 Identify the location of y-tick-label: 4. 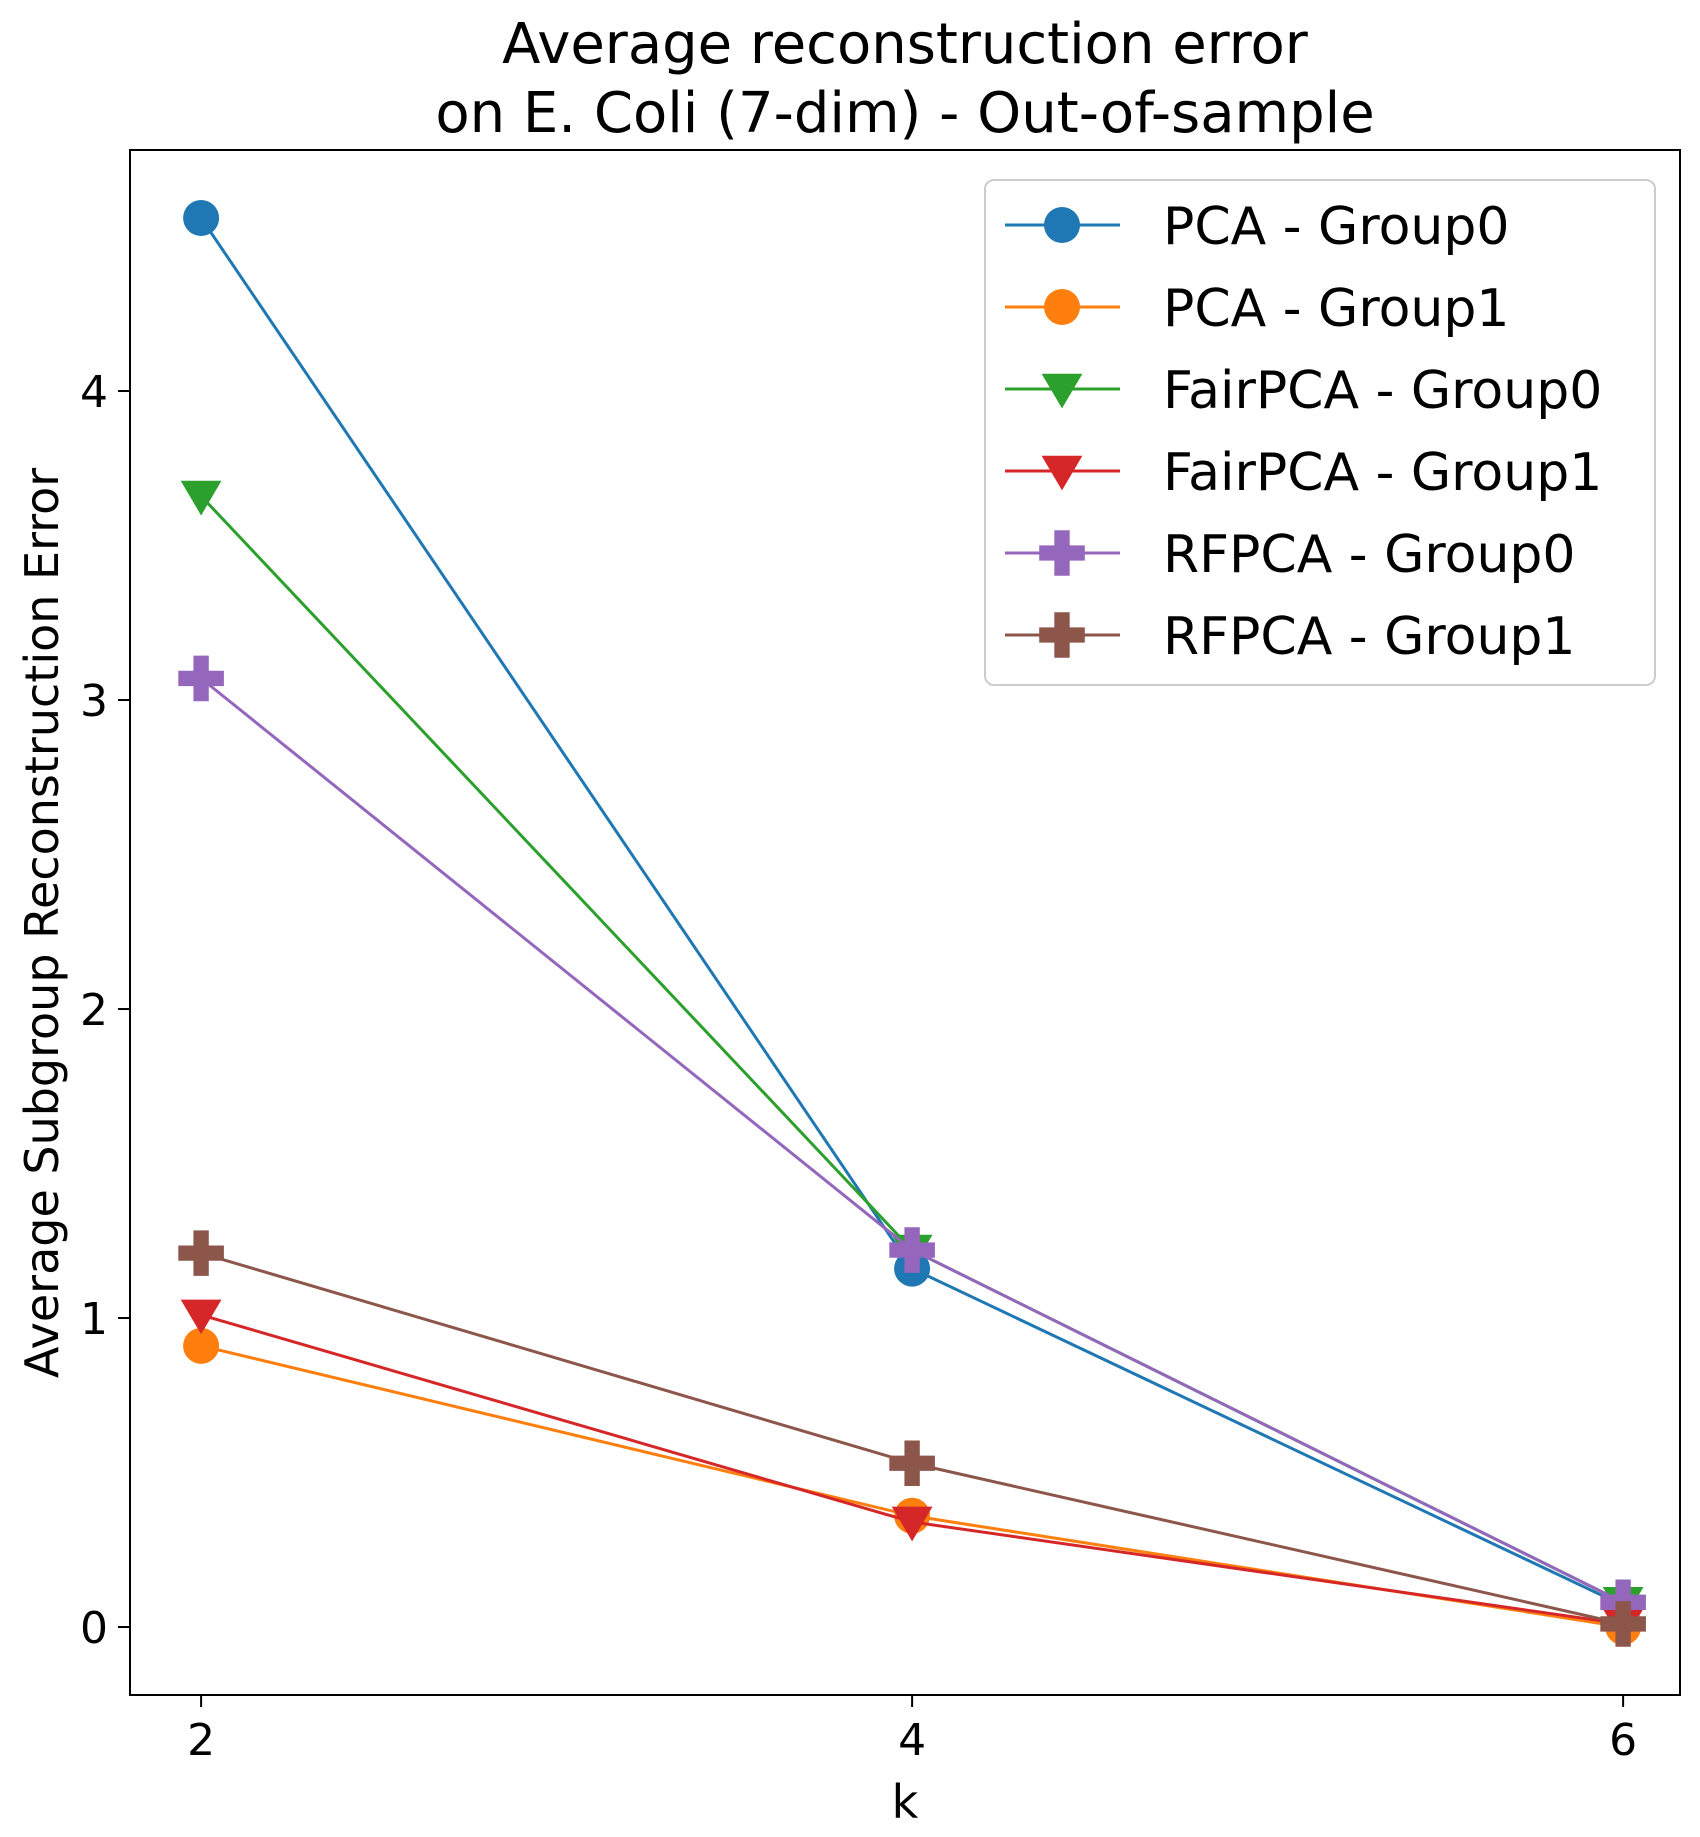
(94, 392).